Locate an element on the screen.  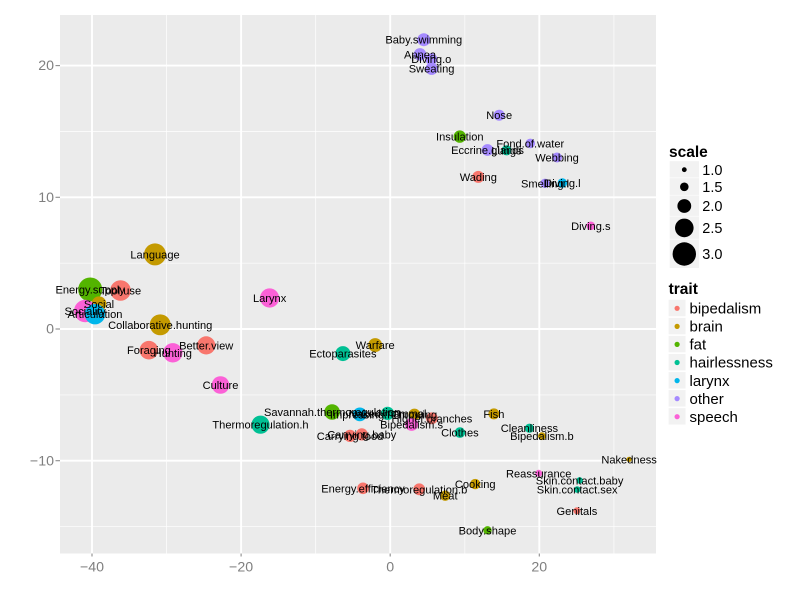
svg-text: Ectoparasites is located at coordinates (343, 355).